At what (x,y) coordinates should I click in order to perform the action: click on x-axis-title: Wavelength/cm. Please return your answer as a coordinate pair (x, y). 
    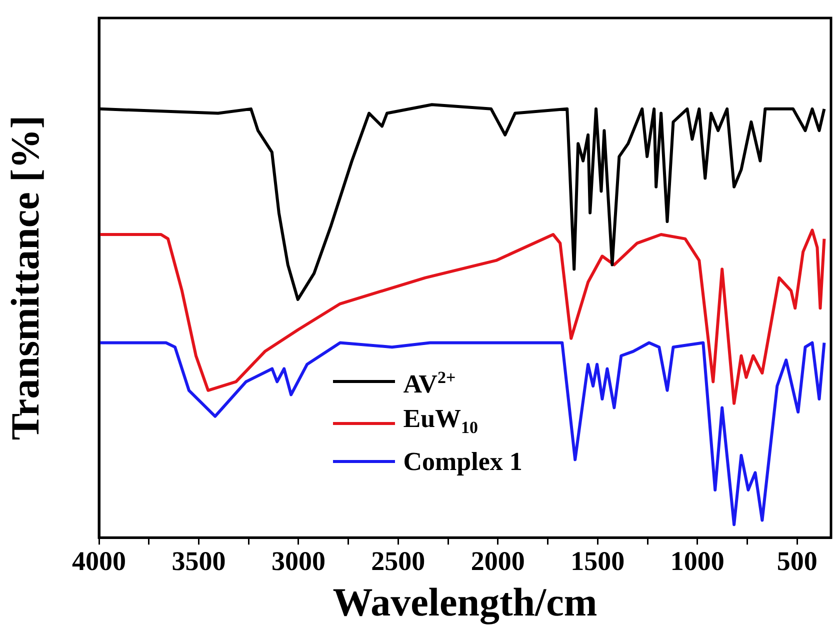
    Looking at the image, I should click on (465, 601).